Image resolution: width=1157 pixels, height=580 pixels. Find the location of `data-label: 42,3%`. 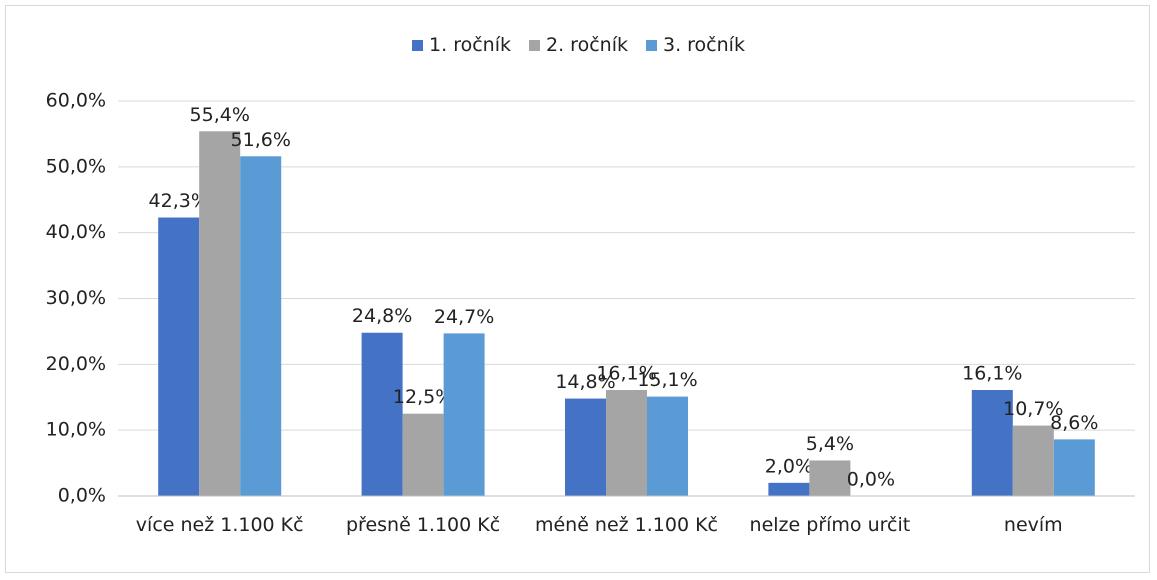

data-label: 42,3% is located at coordinates (179, 201).